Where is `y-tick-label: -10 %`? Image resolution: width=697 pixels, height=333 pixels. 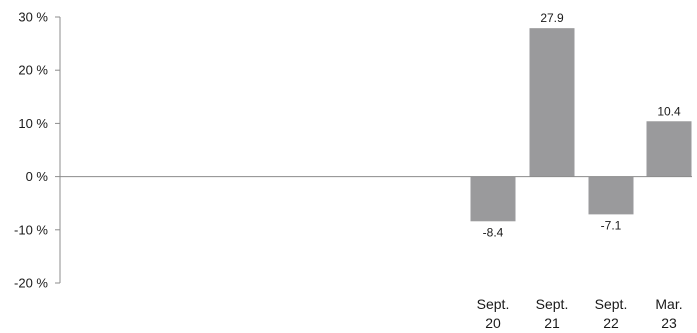
y-tick-label: -10 % is located at coordinates (31, 229).